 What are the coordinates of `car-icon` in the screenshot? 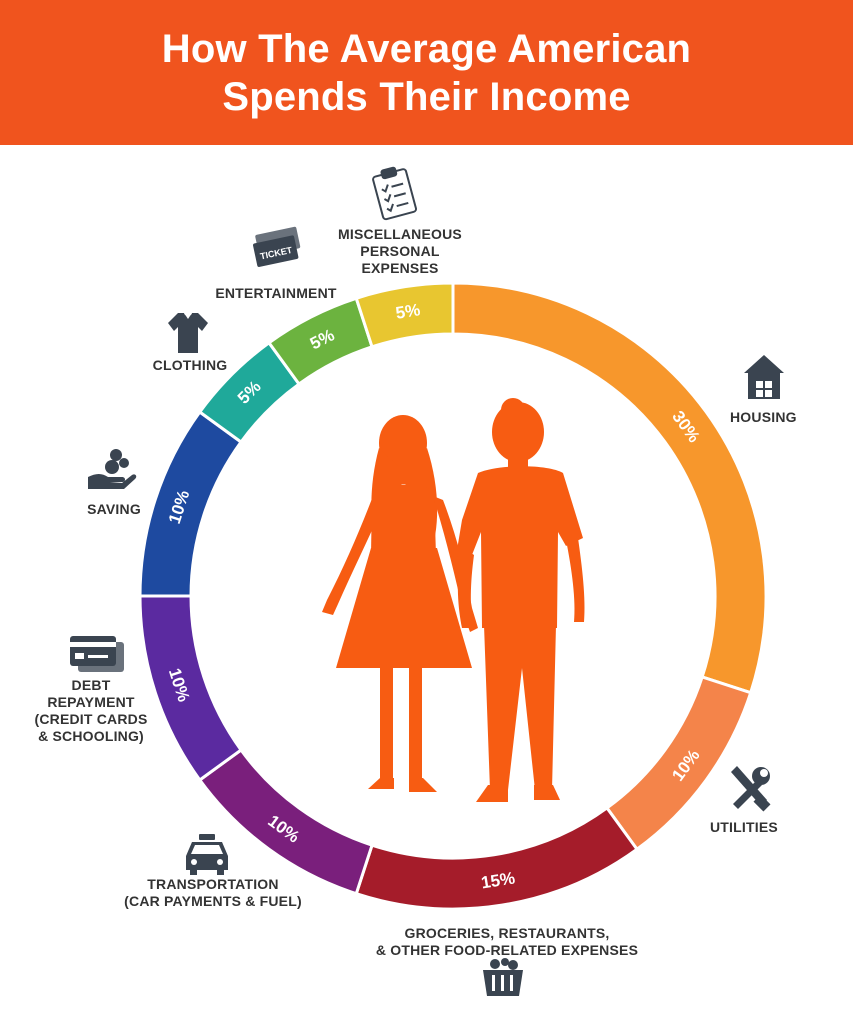 It's located at (207, 854).